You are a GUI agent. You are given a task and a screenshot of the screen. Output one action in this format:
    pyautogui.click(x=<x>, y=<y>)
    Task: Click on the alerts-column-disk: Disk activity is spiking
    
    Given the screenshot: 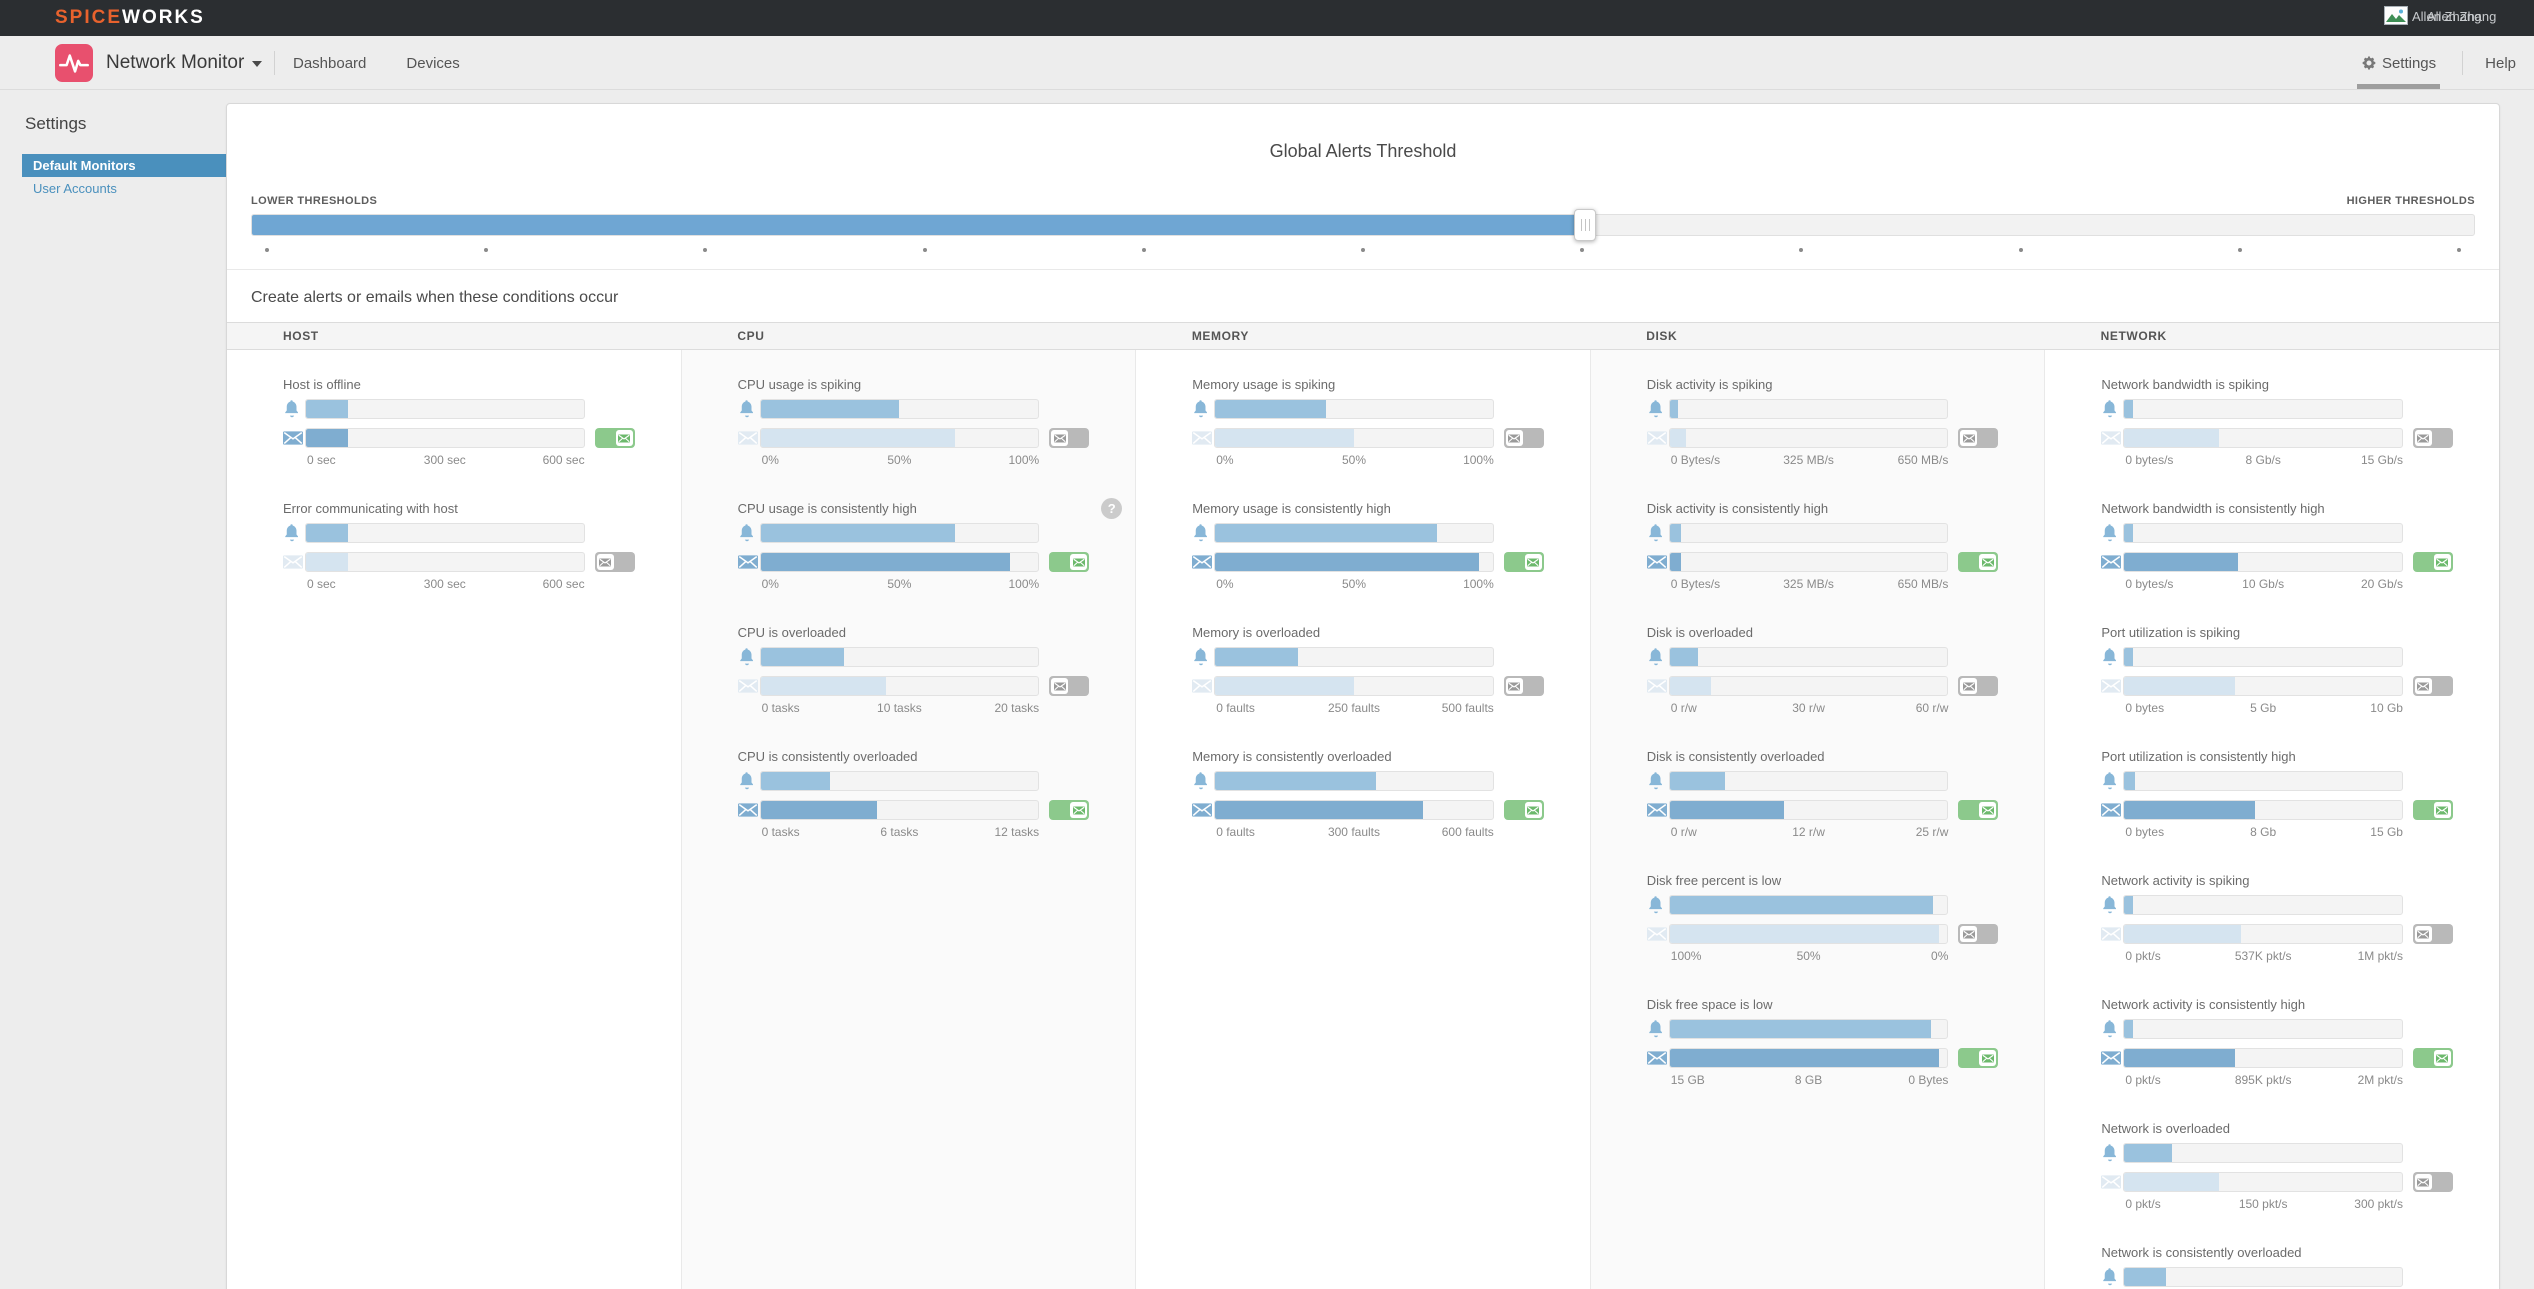 What is the action you would take?
    pyautogui.click(x=1817, y=819)
    